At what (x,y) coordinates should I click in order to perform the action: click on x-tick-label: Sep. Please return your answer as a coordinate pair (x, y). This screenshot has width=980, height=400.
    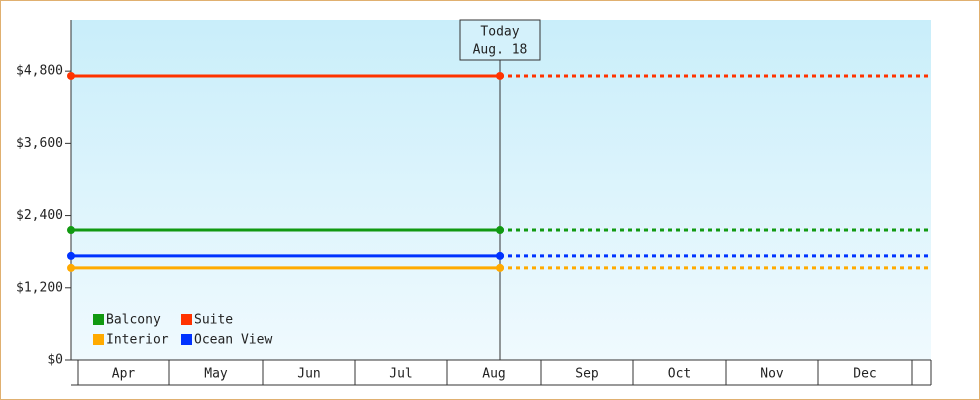
    Looking at the image, I should click on (587, 374).